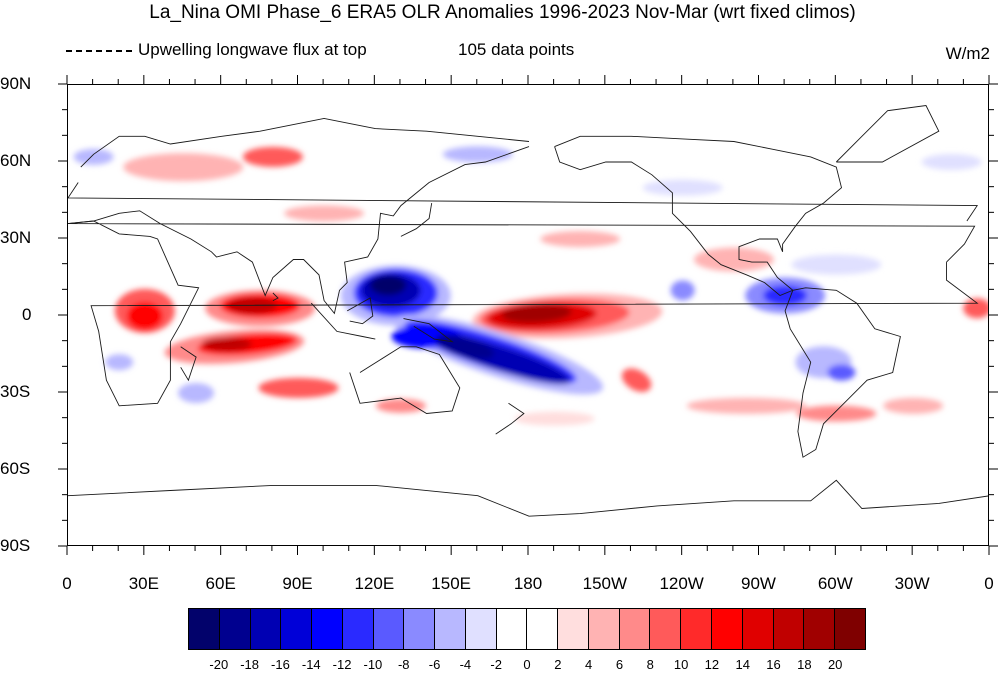 The width and height of the screenshot is (1005, 676). I want to click on coast-south-america, so click(842, 372).